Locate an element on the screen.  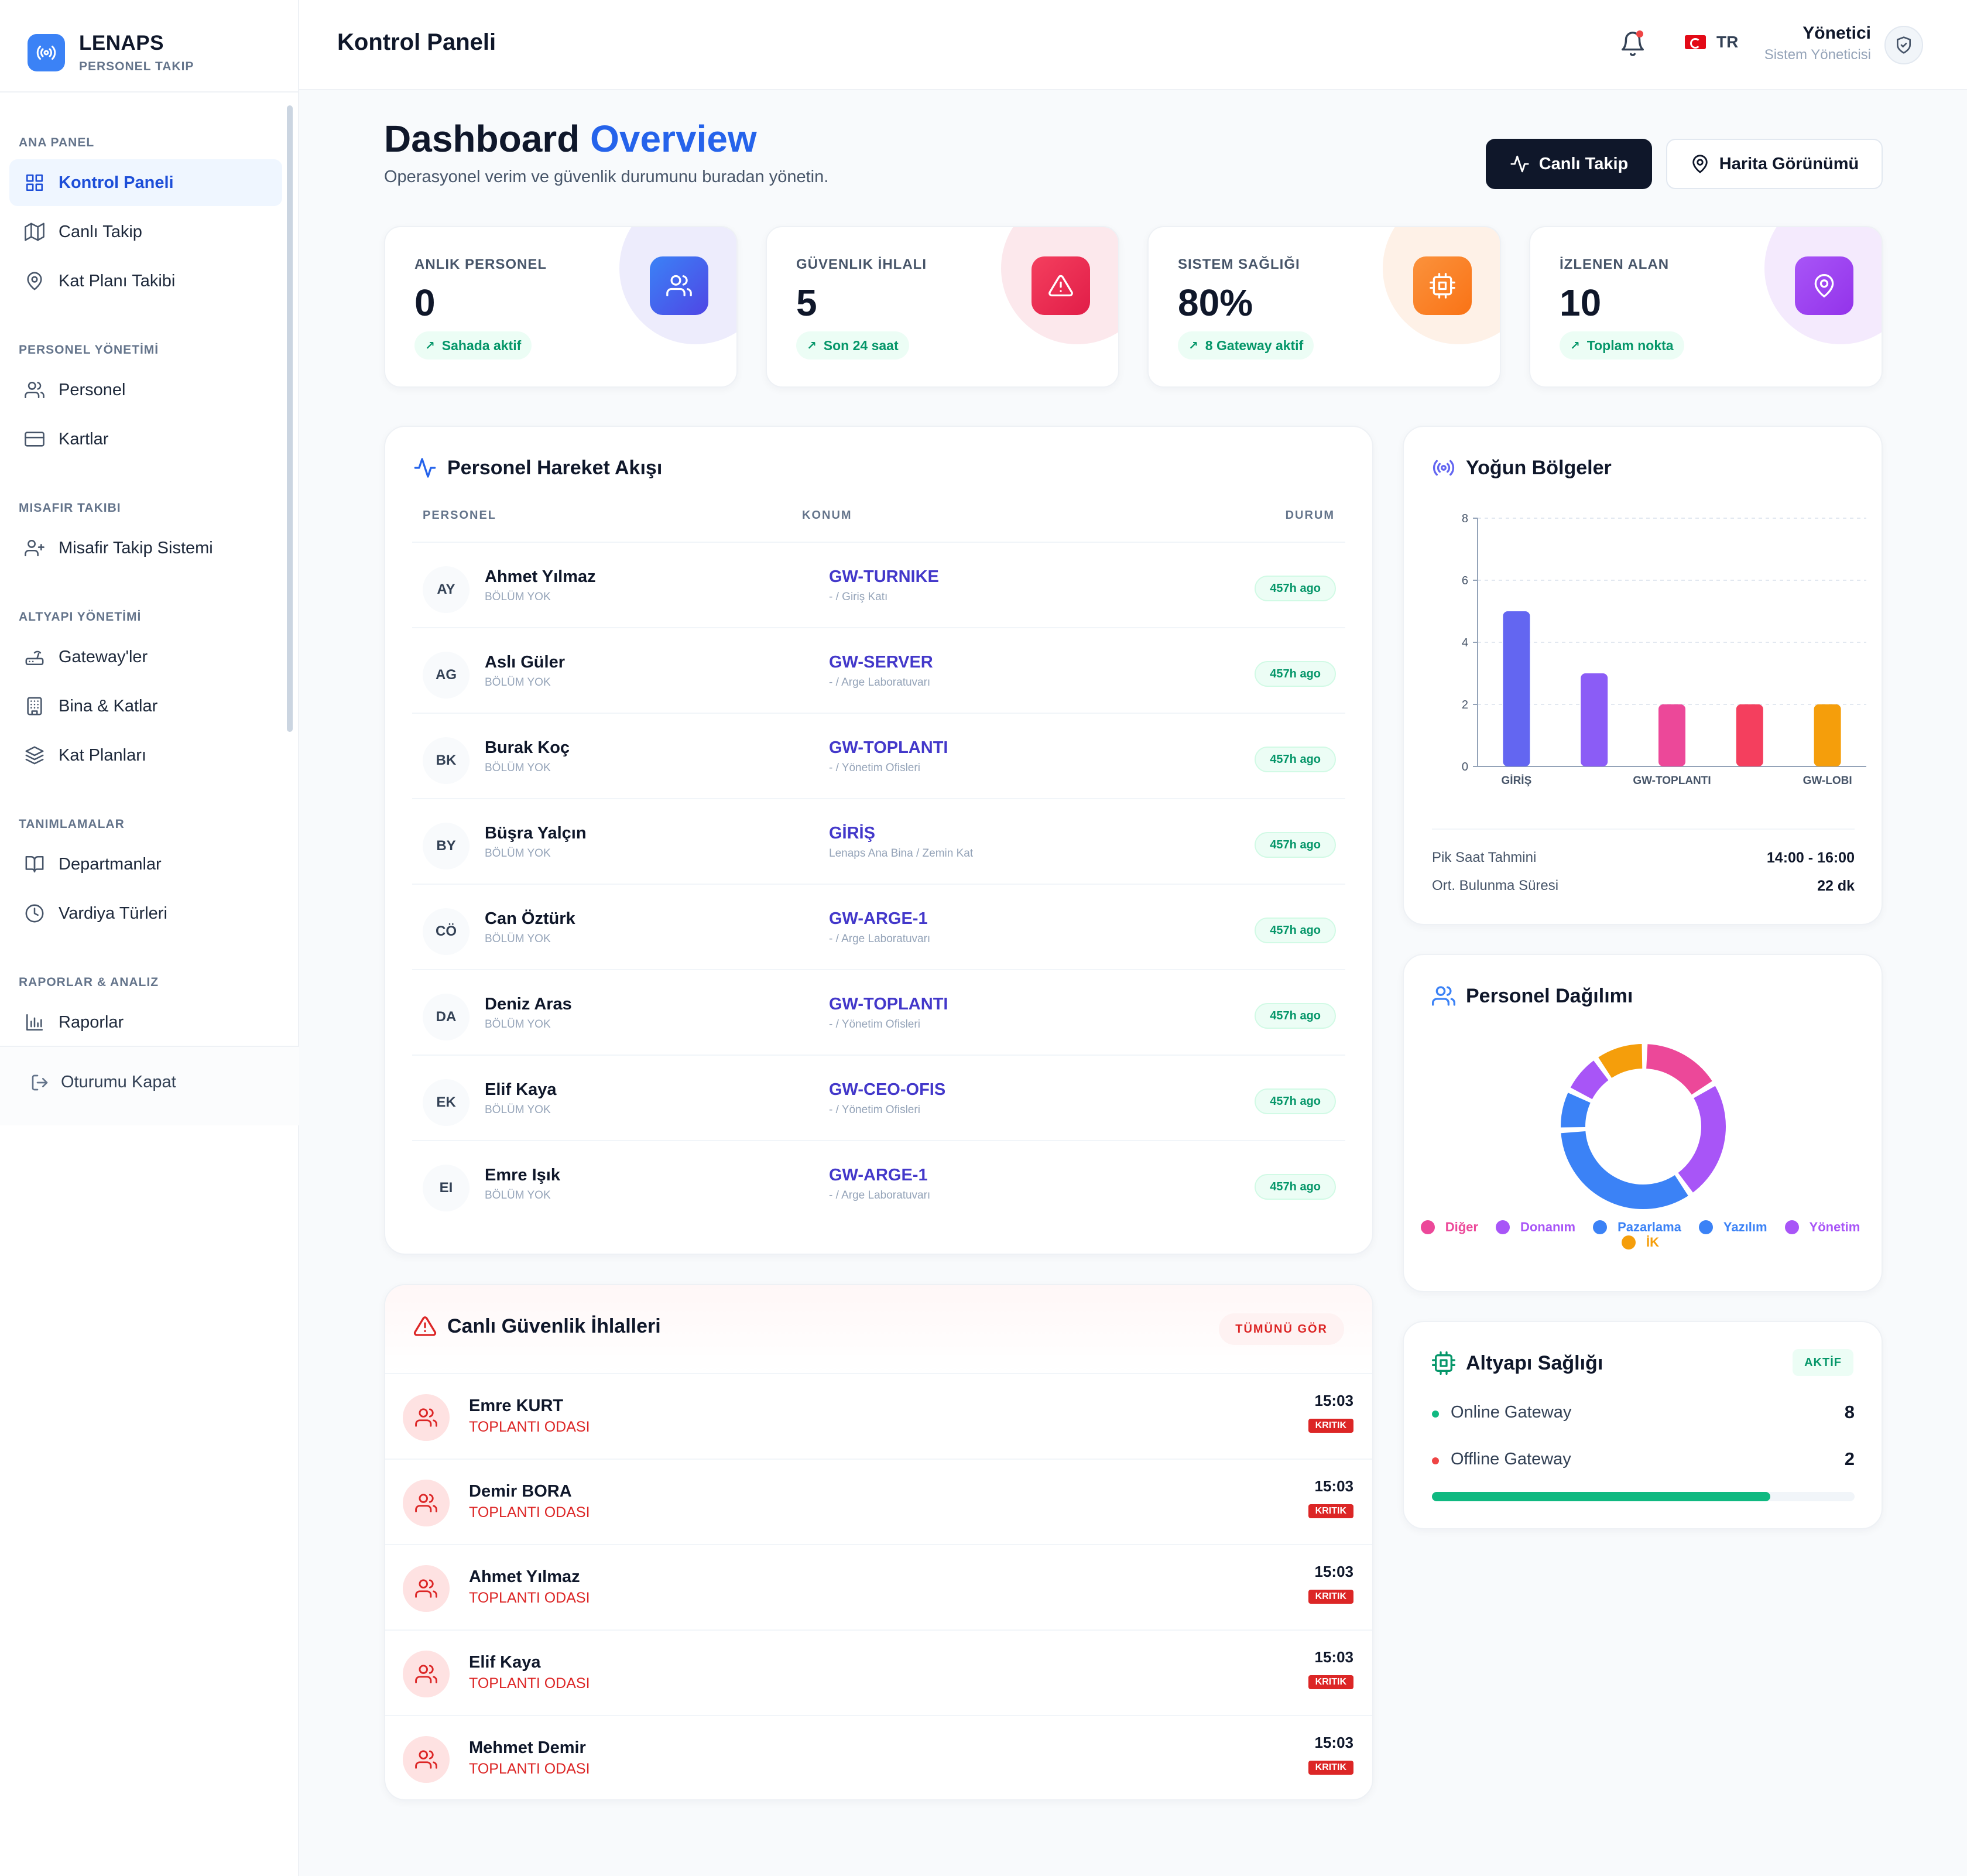
stat-trend-pill: ↗ Son 24 saat is located at coordinates (853, 345).